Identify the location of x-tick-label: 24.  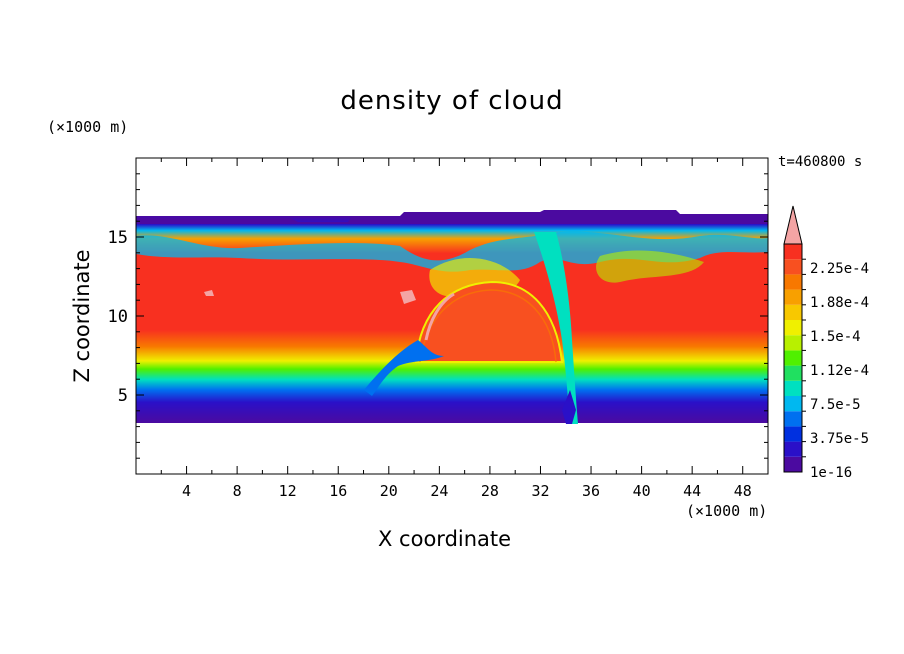
(439, 491).